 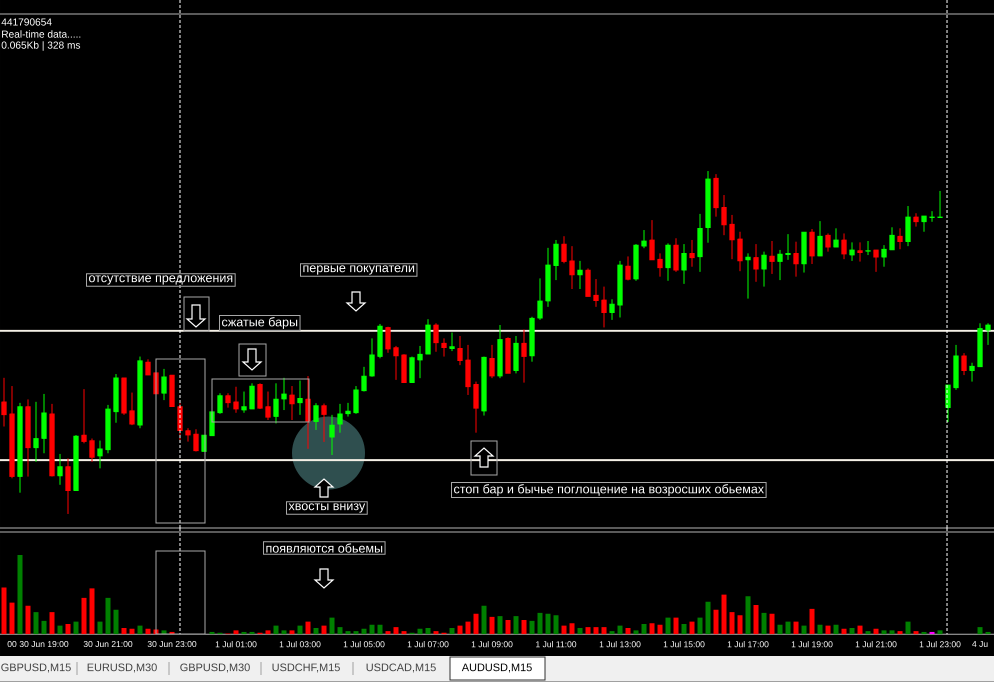 I want to click on text: AUDUSD,M15, so click(x=497, y=668).